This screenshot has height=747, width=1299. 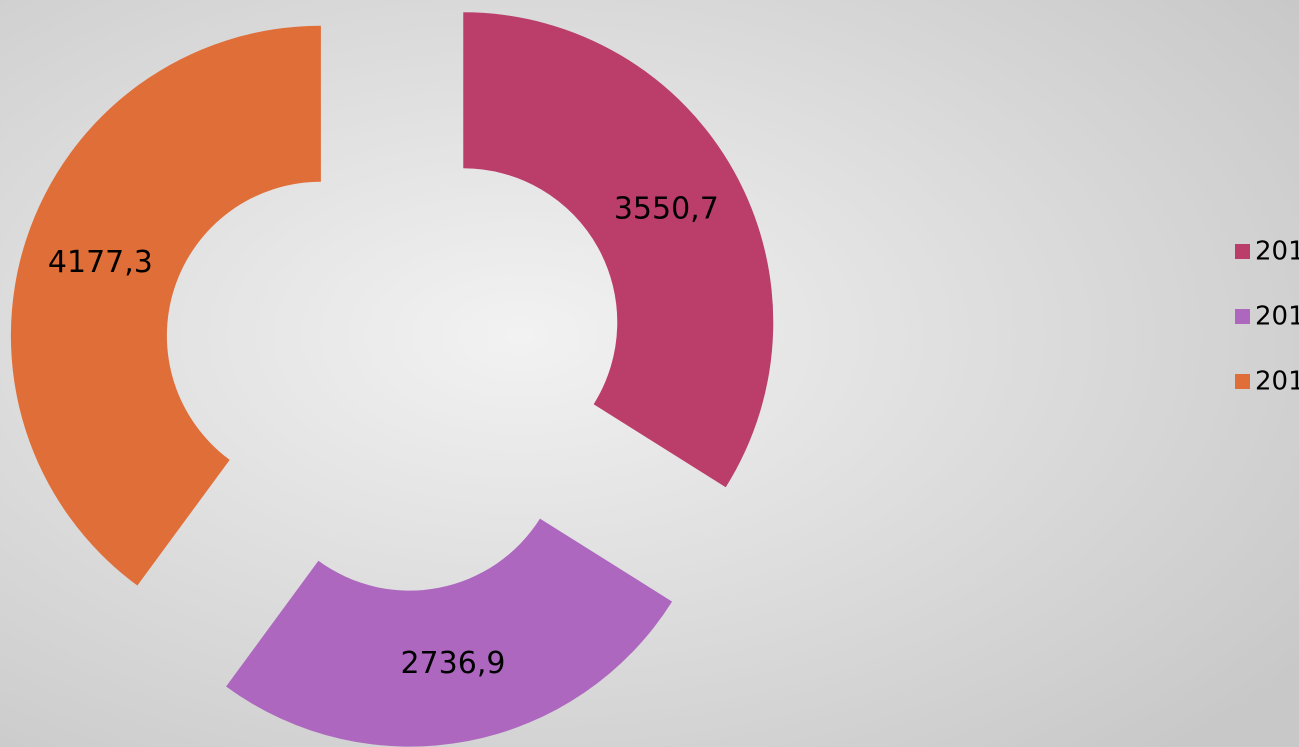 I want to click on data-label: 2736,9, so click(x=452, y=663).